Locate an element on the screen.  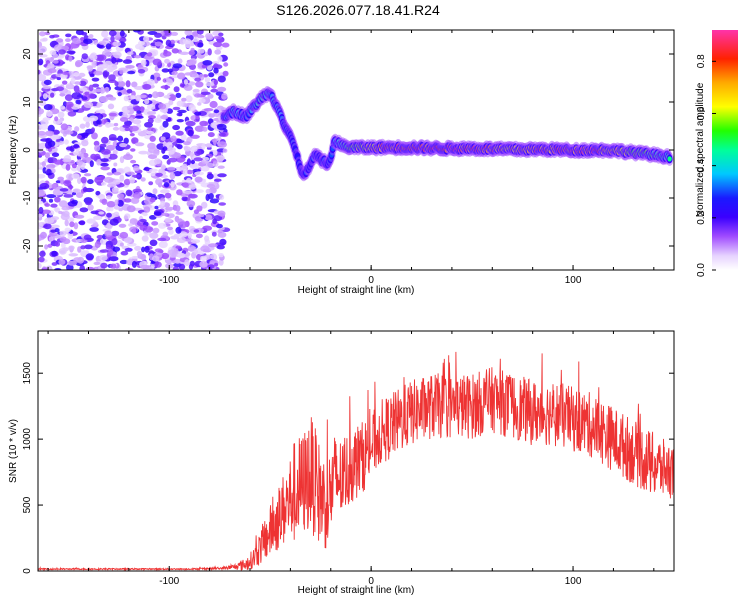
colorbar-tick-label: 0.6 is located at coordinates (701, 113).